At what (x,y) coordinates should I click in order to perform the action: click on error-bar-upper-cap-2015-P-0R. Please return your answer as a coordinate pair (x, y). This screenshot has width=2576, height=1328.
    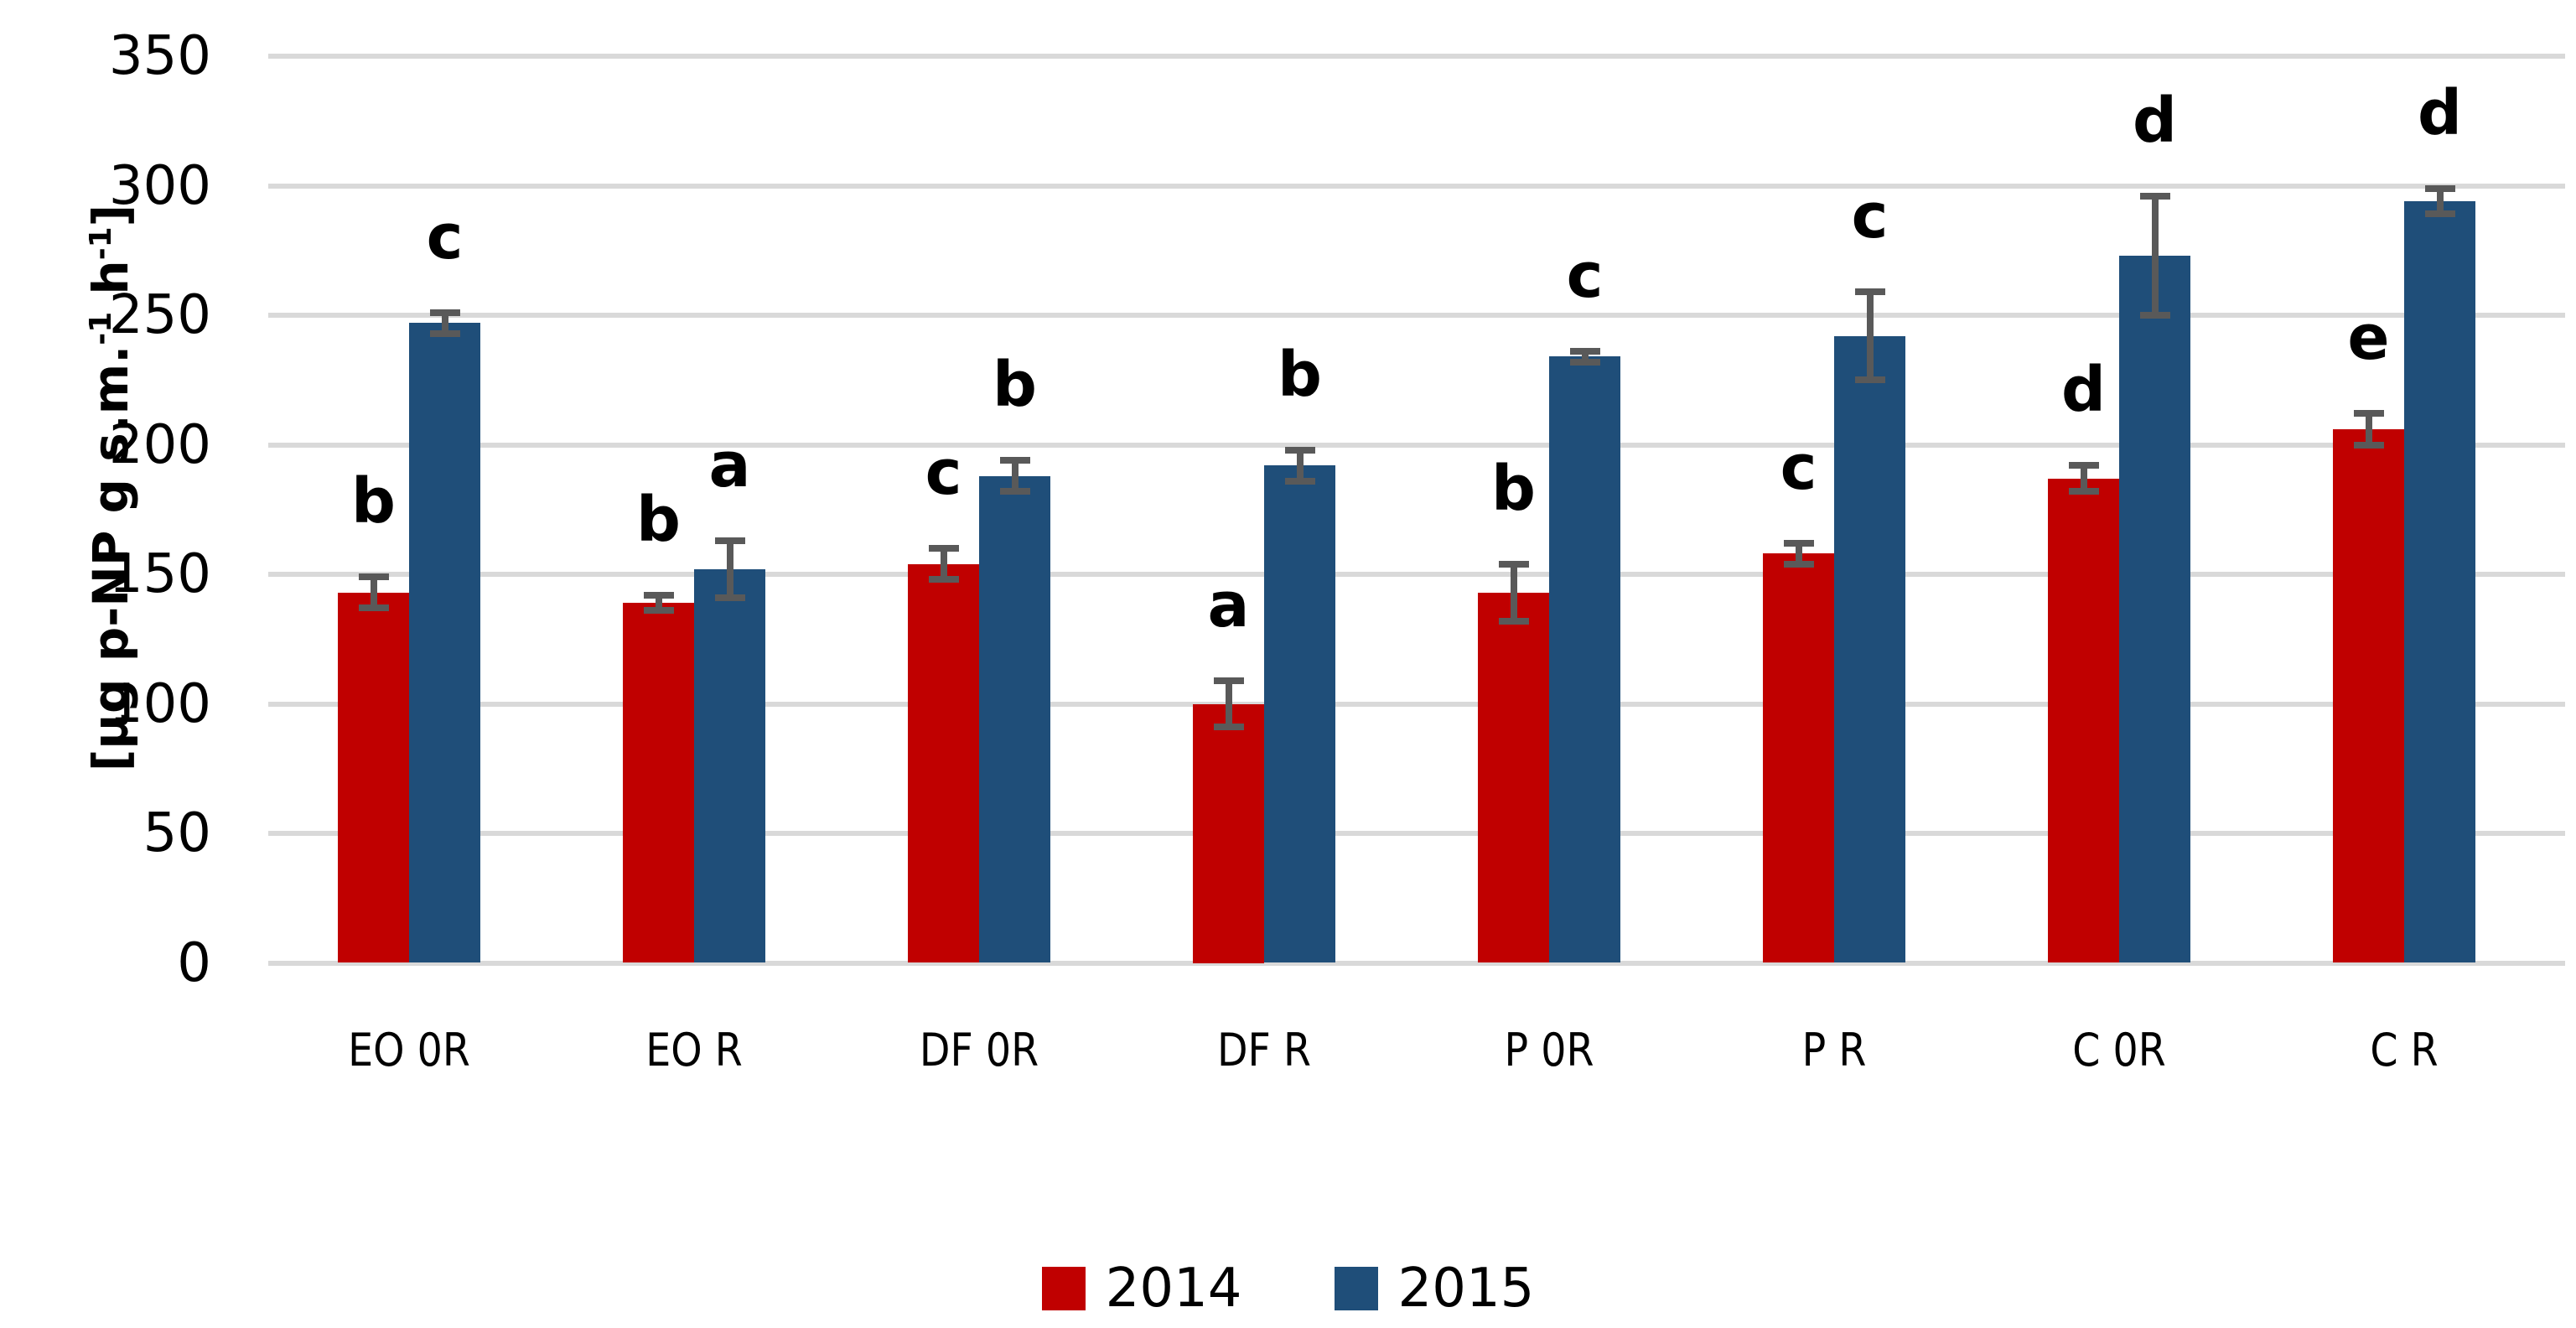
    Looking at the image, I should click on (1584, 351).